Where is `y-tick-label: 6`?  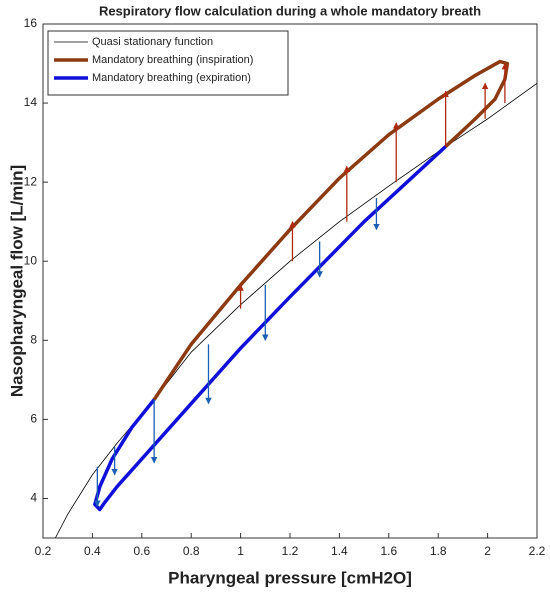
y-tick-label: 6 is located at coordinates (33, 419).